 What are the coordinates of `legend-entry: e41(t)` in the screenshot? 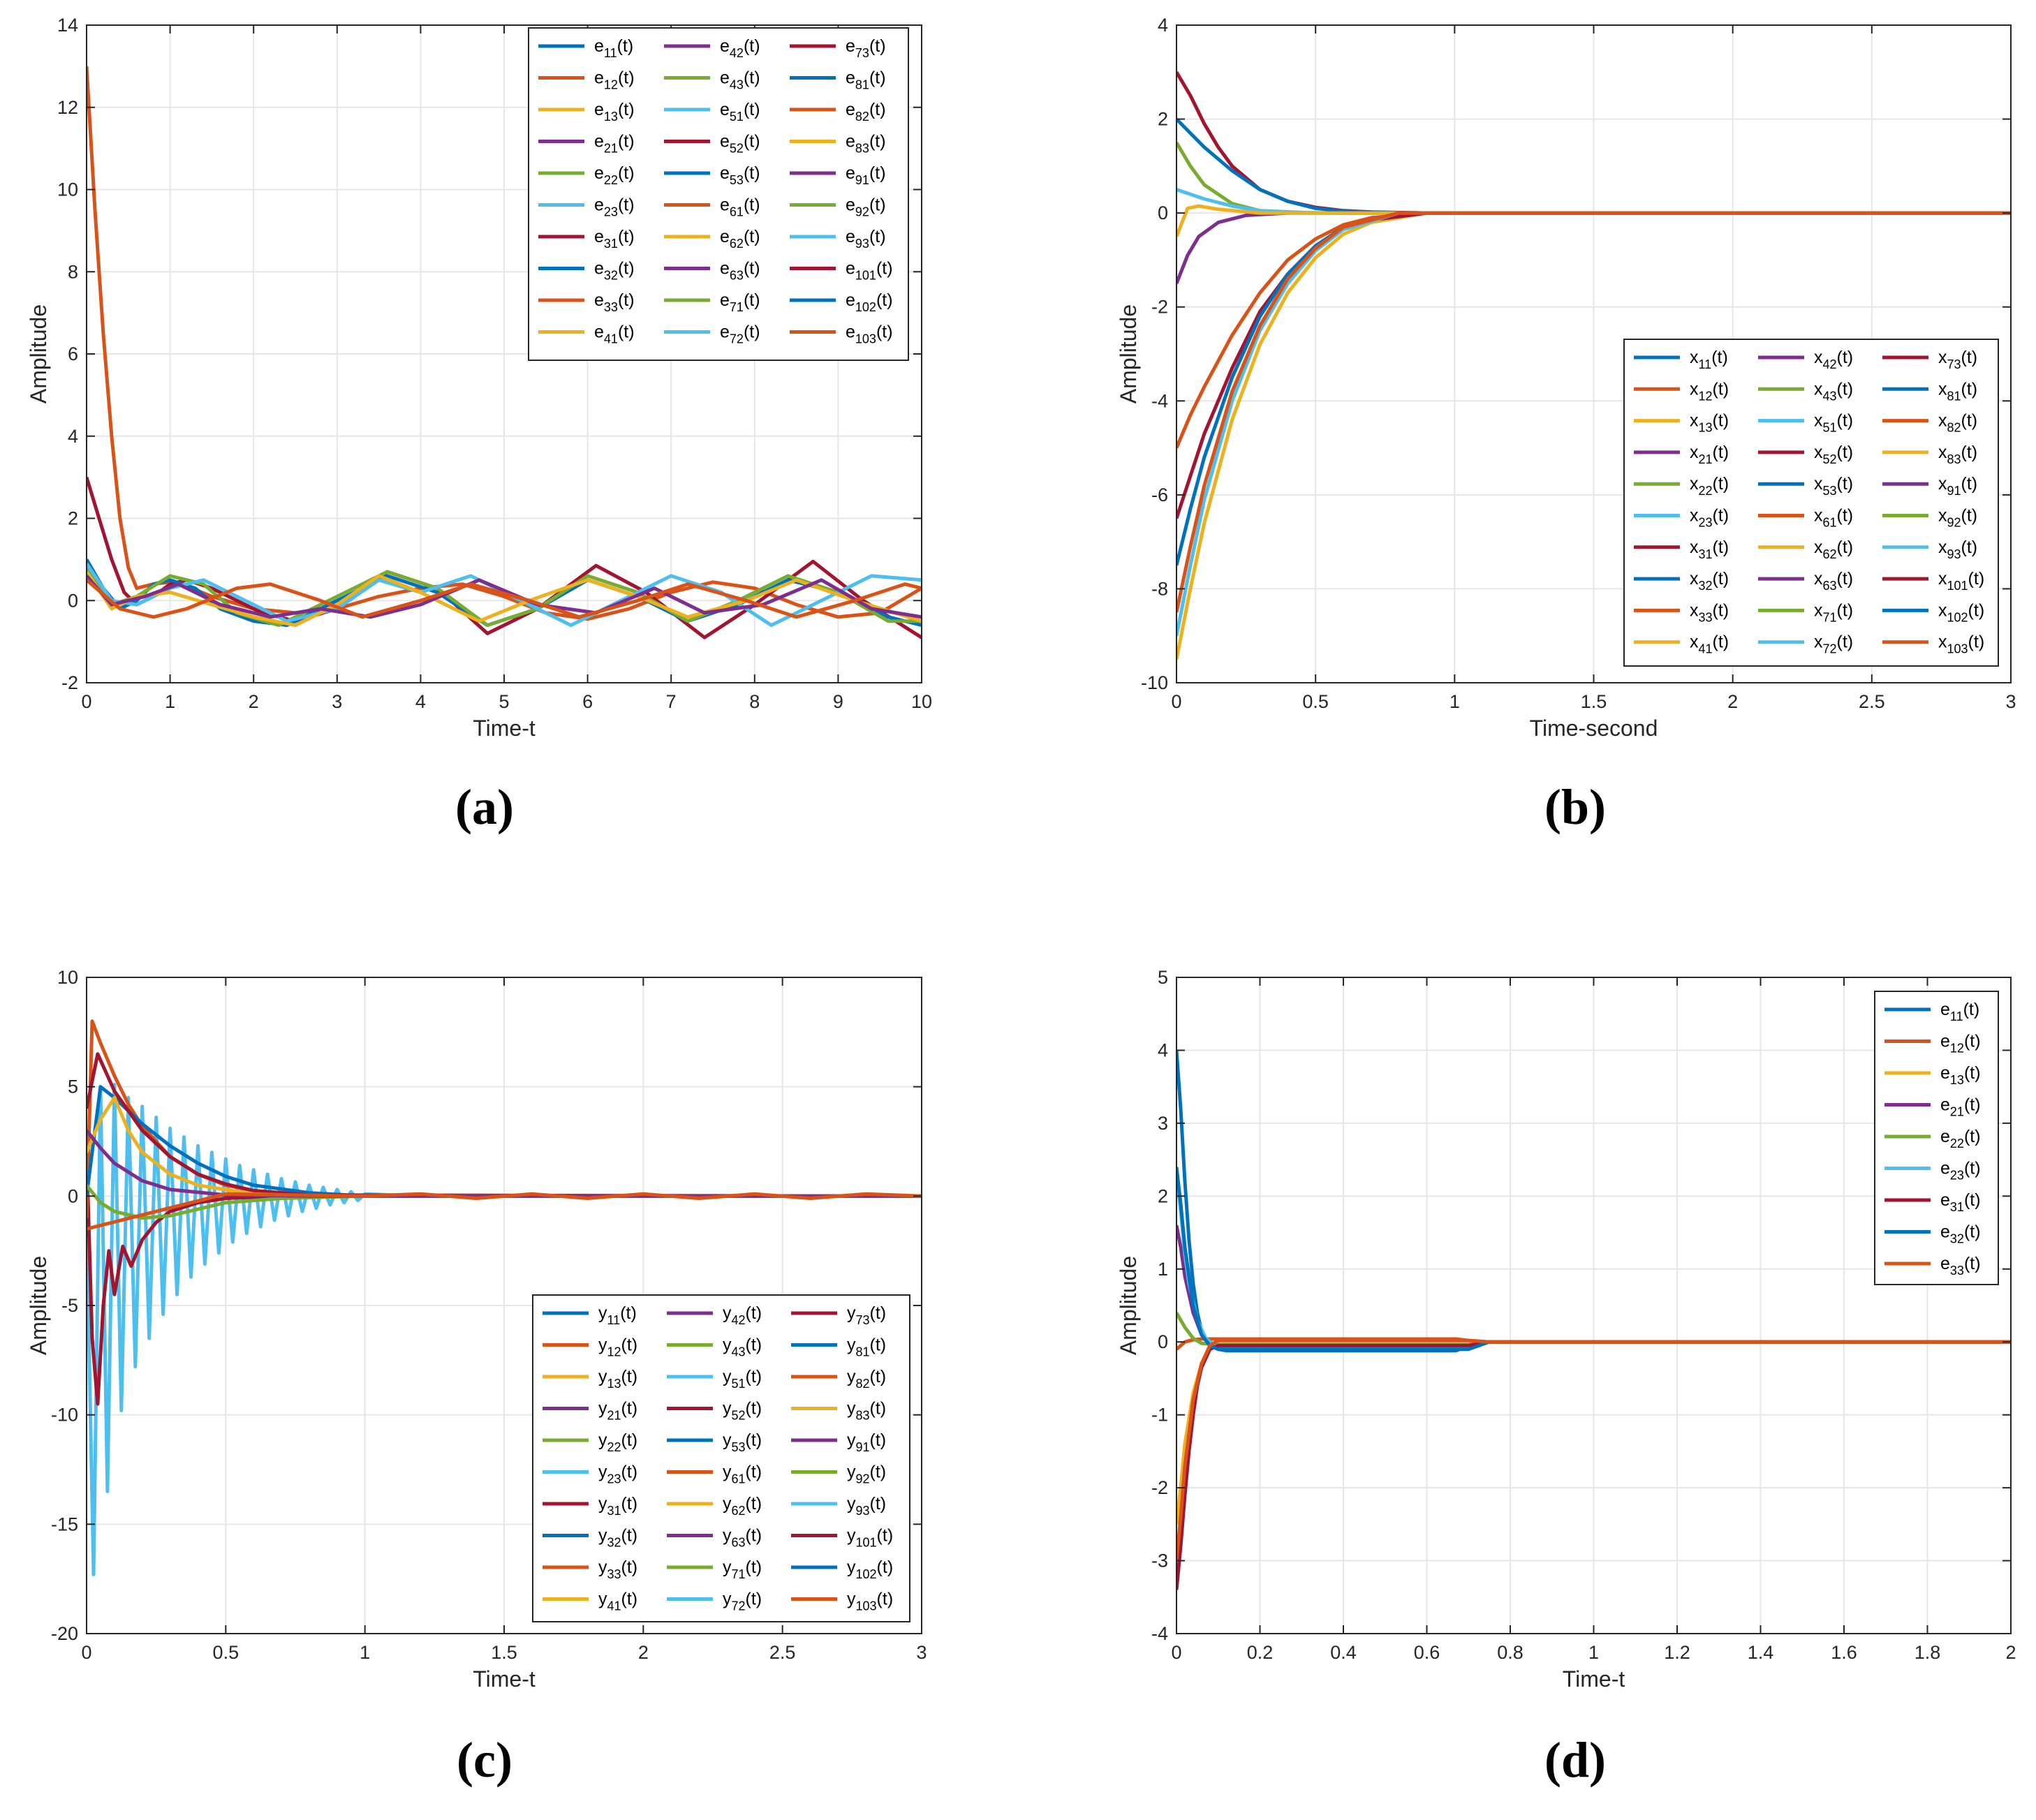 It's located at (614, 334).